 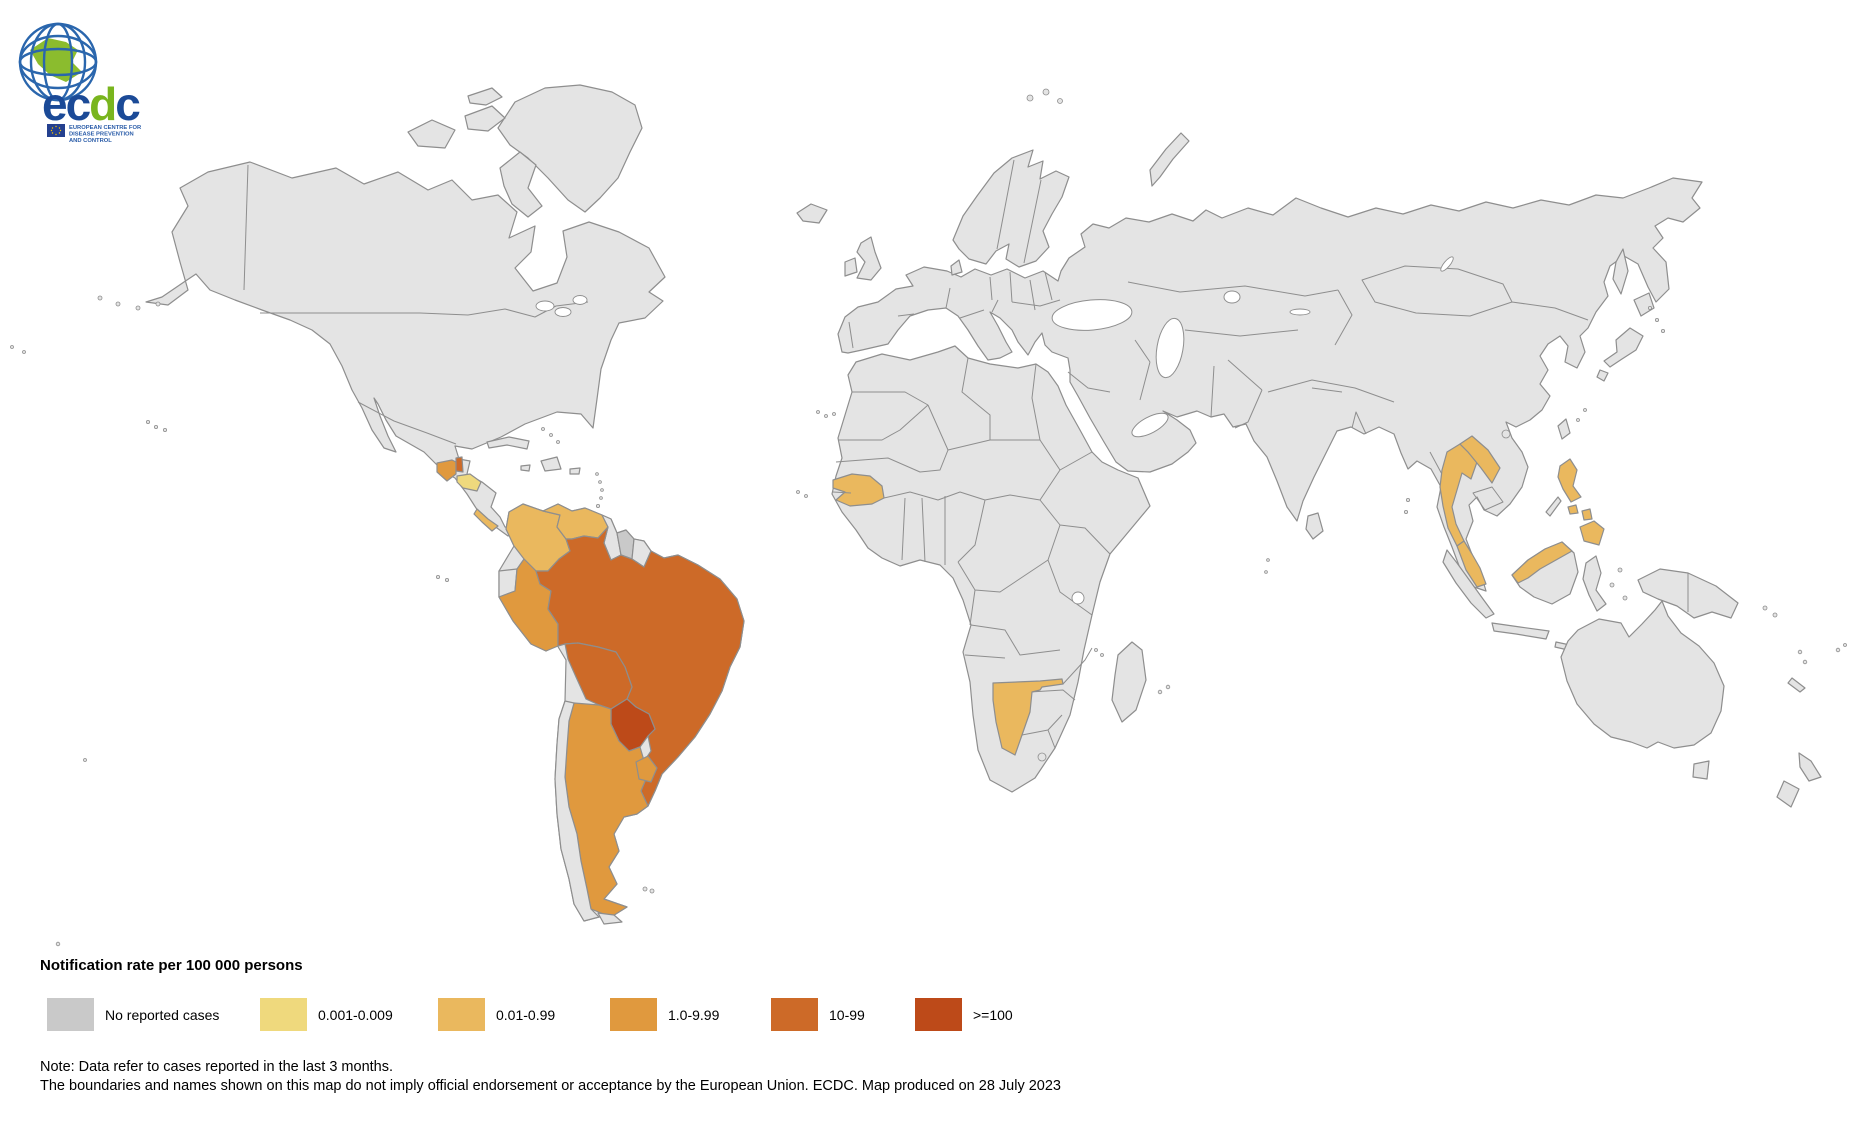 What do you see at coordinates (58, 62) in the screenshot?
I see `globe-icon` at bounding box center [58, 62].